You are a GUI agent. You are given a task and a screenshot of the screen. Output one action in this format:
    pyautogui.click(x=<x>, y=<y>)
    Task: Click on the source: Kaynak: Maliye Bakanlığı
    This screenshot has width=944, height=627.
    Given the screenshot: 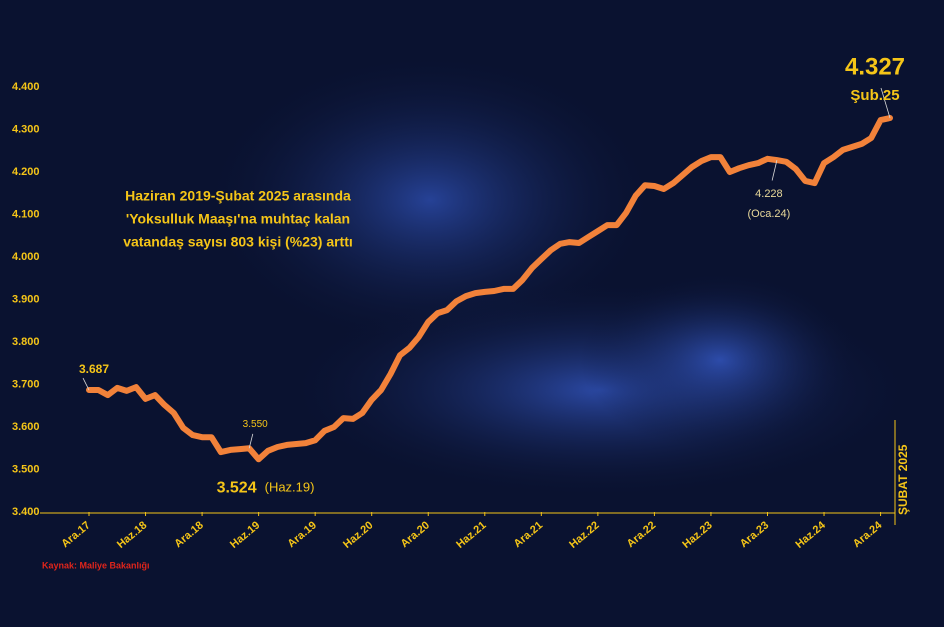 What is the action you would take?
    pyautogui.click(x=96, y=565)
    